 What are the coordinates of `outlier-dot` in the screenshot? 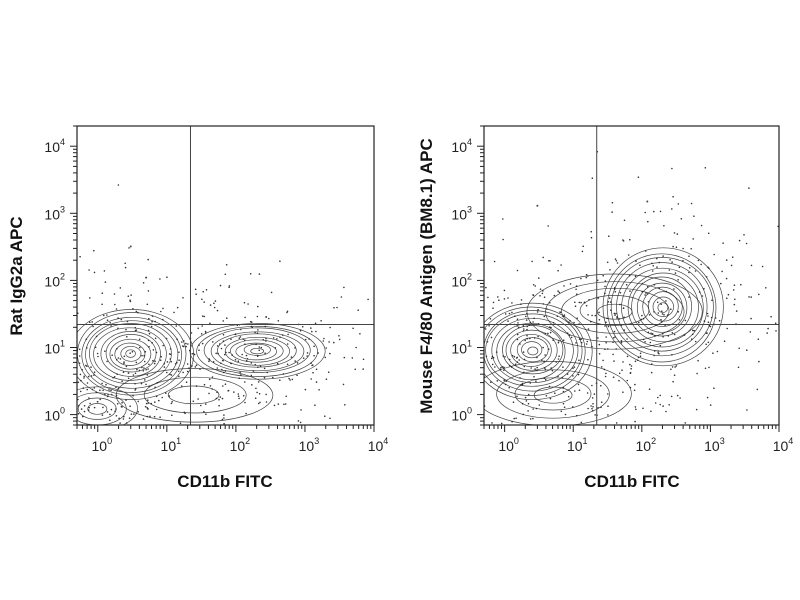 It's located at (130, 246).